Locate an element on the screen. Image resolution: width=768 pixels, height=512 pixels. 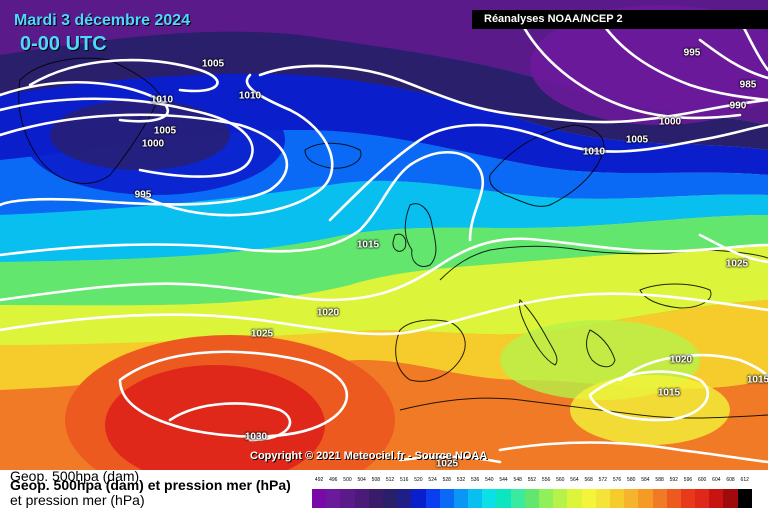
scale-value: 596 is located at coordinates (688, 480).